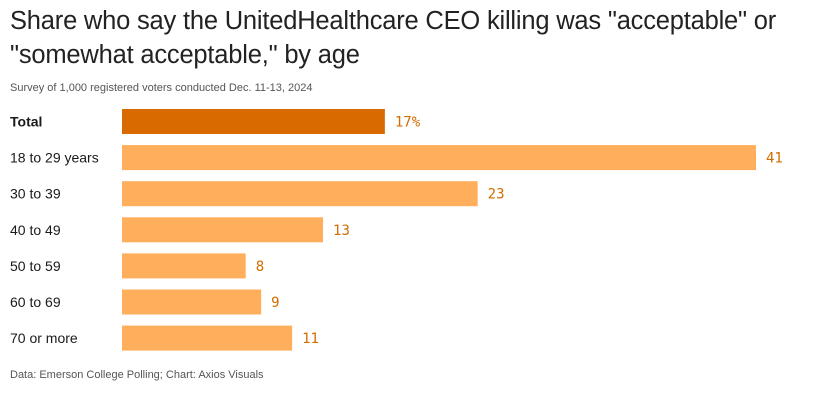 The image size is (827, 402). Describe the element at coordinates (35, 302) in the screenshot. I see `category-label-60-to-69: 60 to 69` at that location.